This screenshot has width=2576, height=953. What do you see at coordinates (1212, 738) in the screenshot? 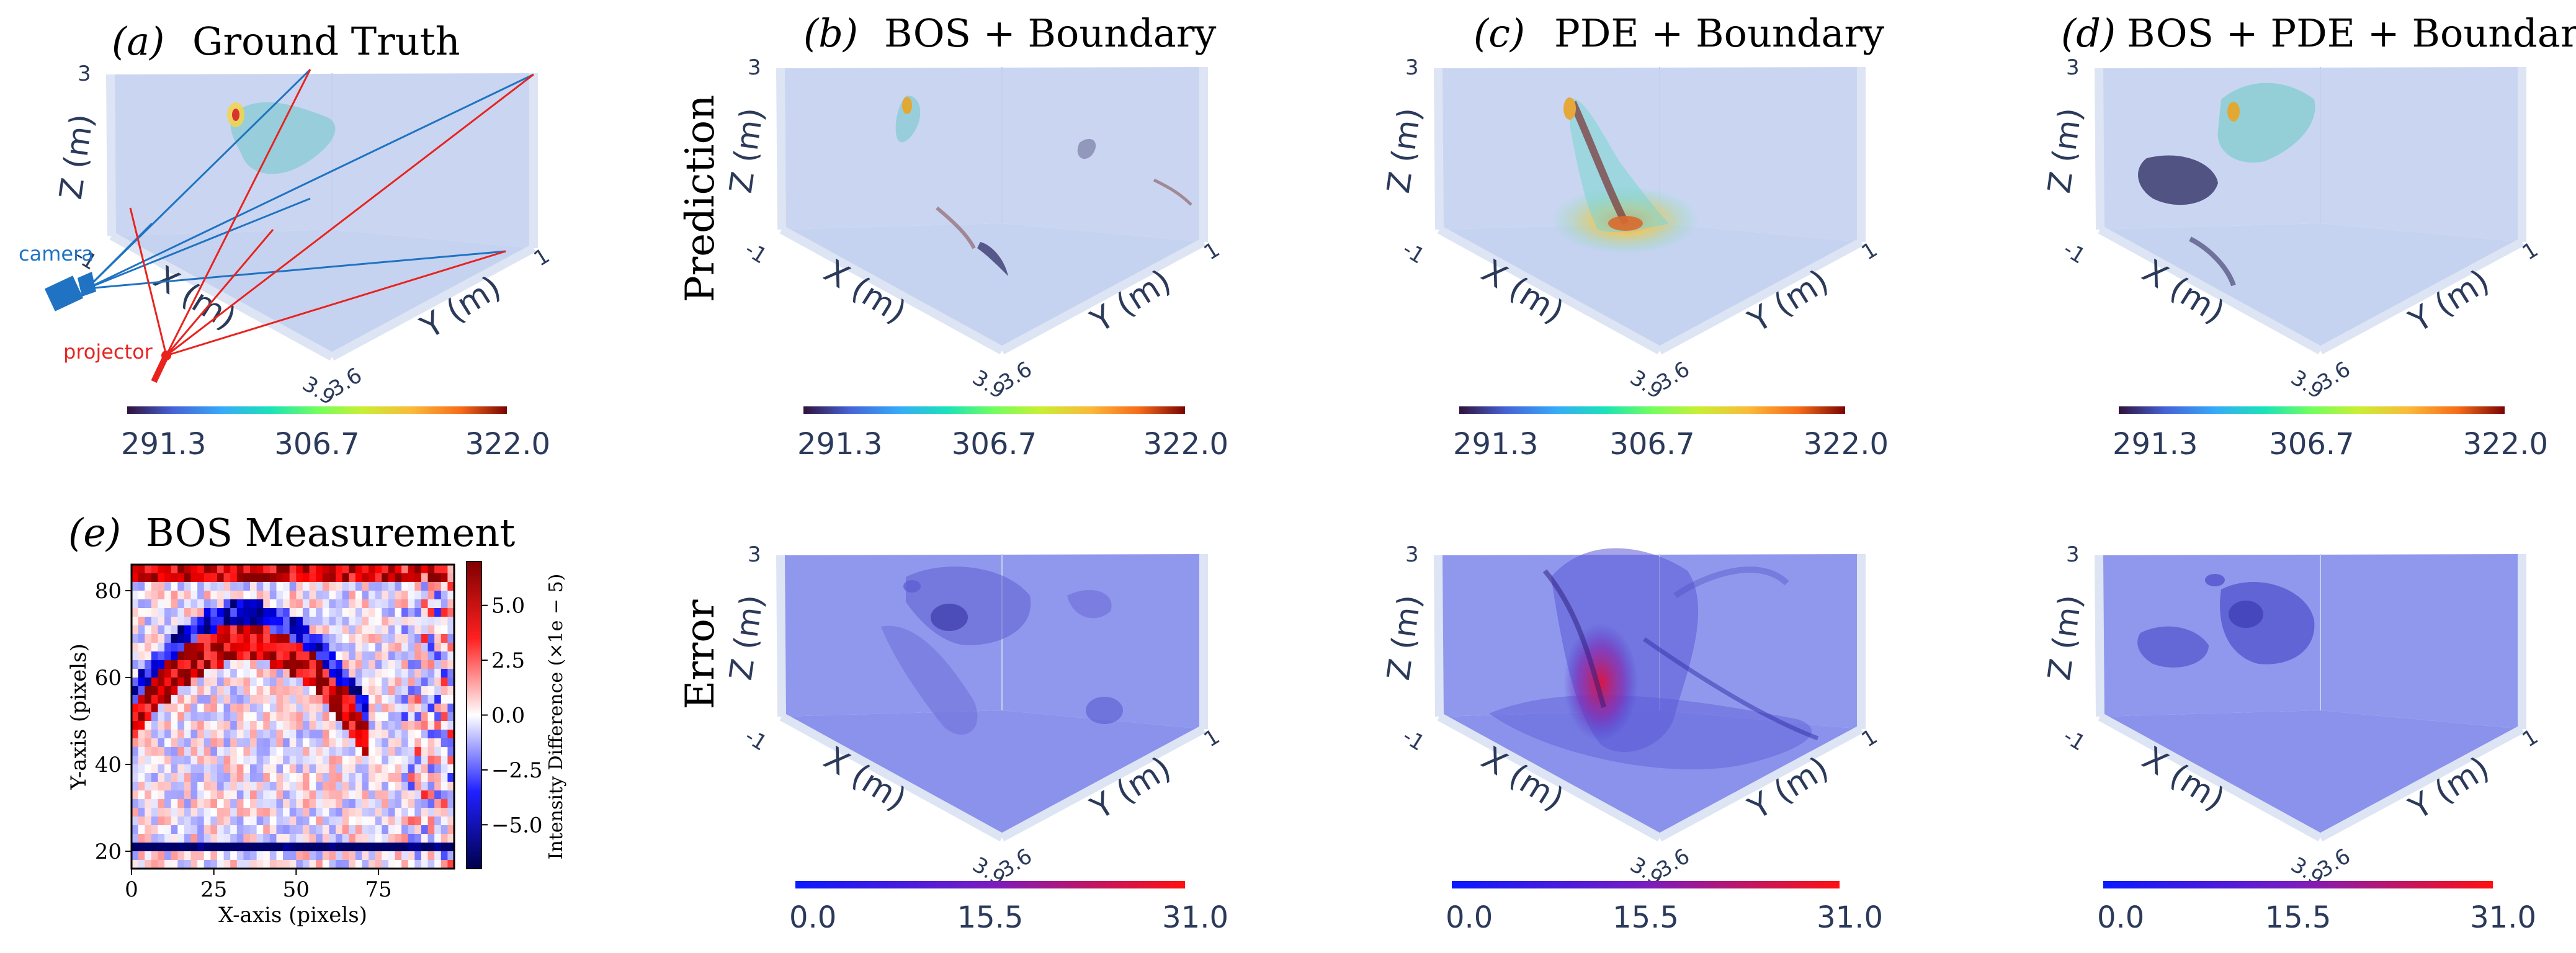
I see `y-tick: 1` at bounding box center [1212, 738].